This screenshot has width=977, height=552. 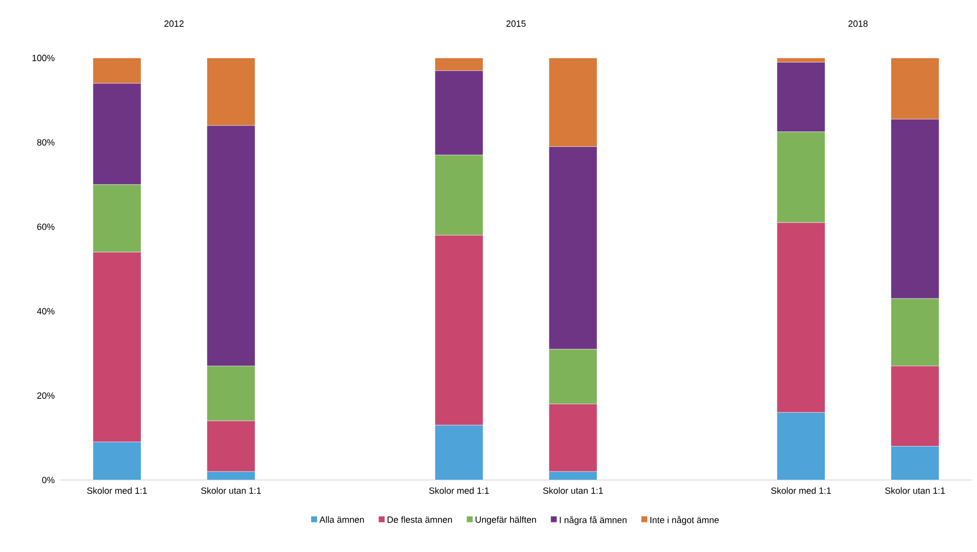 I want to click on legend-label: Alla ämnen, so click(x=341, y=519).